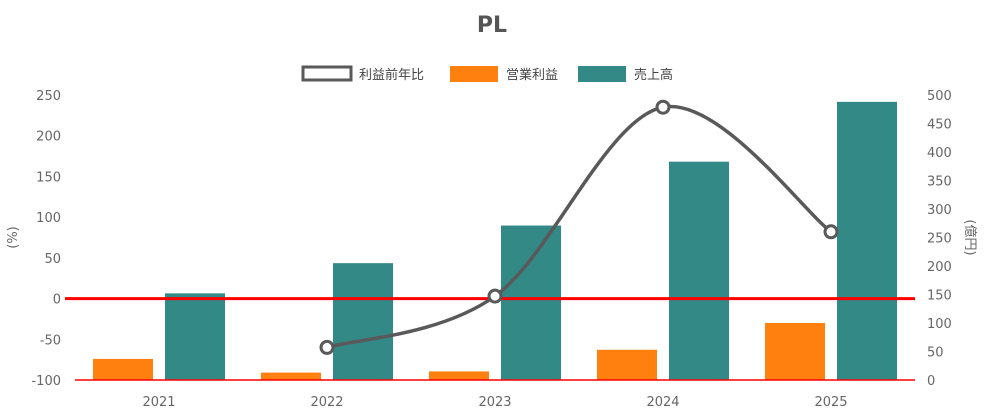 The width and height of the screenshot is (985, 415). Describe the element at coordinates (48, 177) in the screenshot. I see `left-tick-label: 150` at that location.